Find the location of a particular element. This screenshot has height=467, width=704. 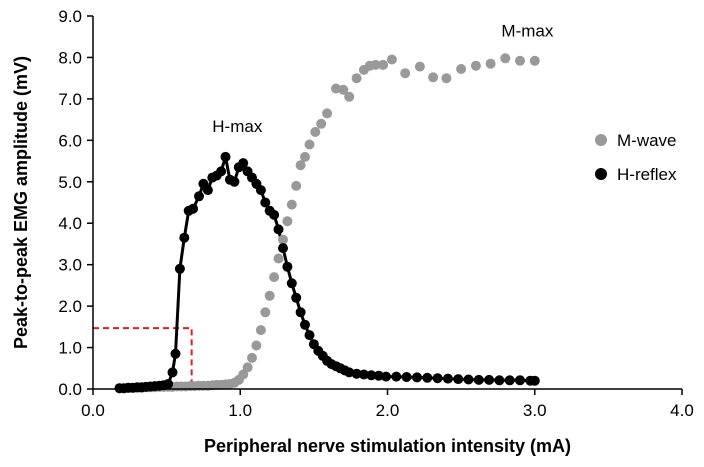

y-tick-label: 0.0 is located at coordinates (70, 389).